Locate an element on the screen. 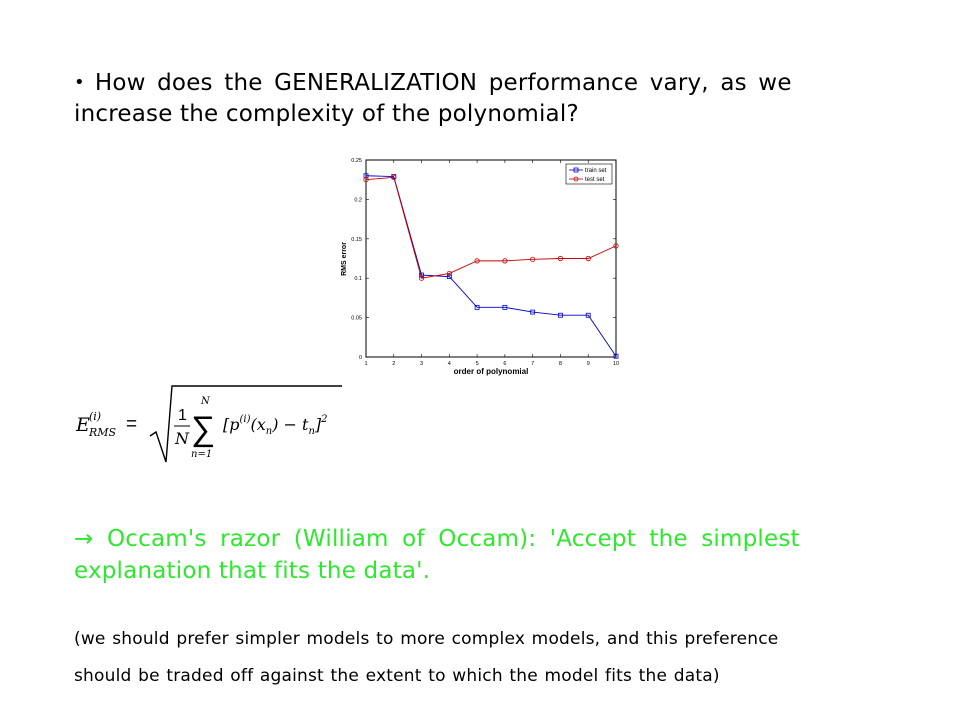  rms-formula: E (i) RMS = 1 N N ∑ n=1 [p(i)(xn) − tn]2 is located at coordinates (208, 424).